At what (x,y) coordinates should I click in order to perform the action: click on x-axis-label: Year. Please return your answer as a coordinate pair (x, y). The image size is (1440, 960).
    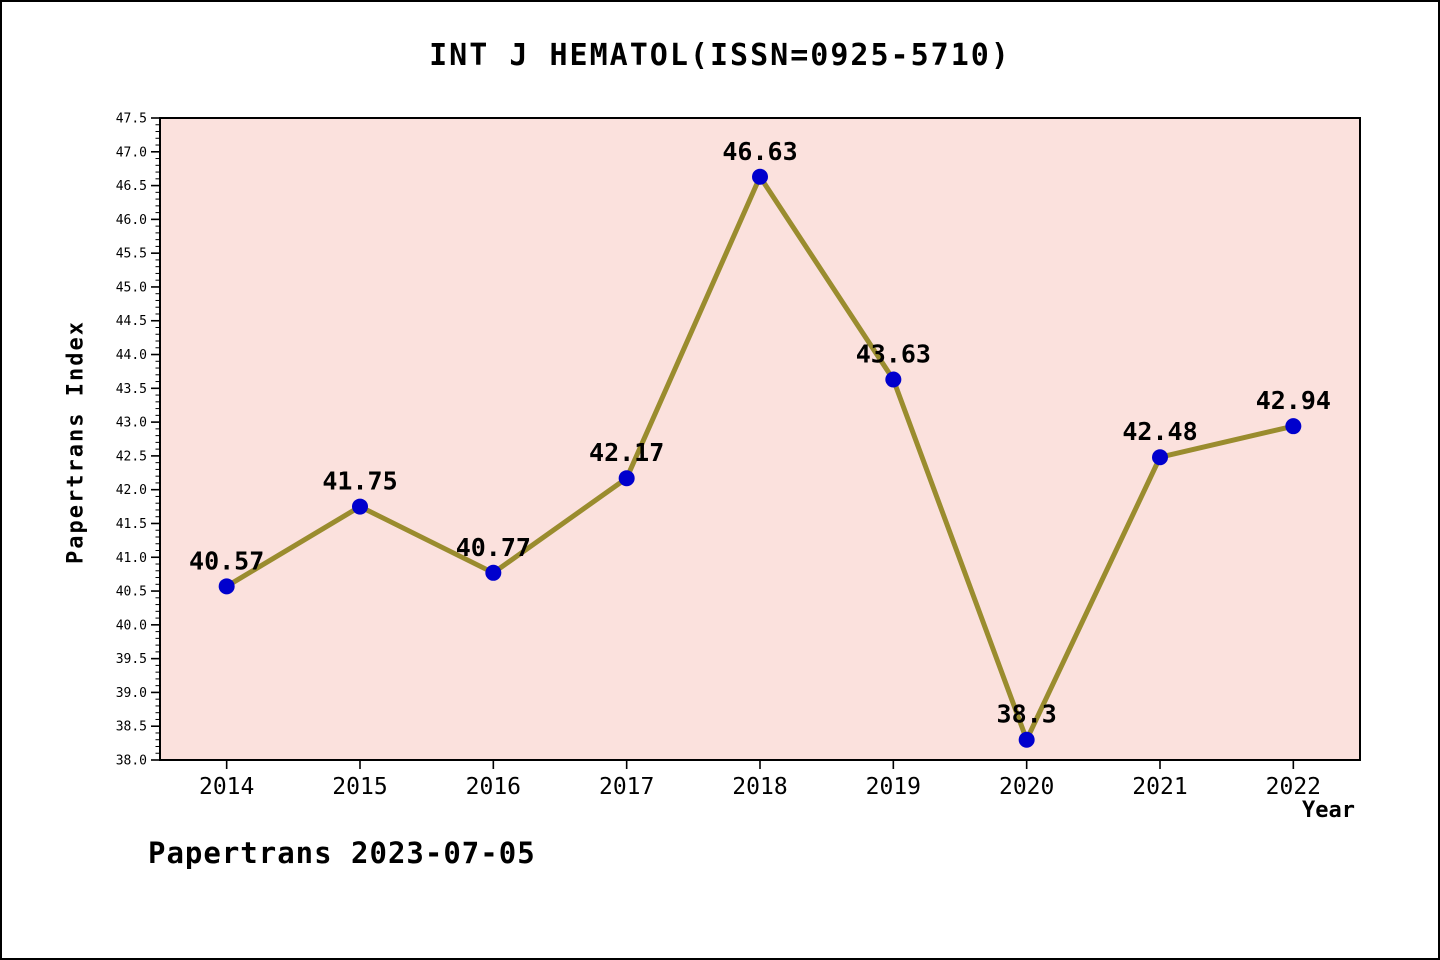
    Looking at the image, I should click on (1328, 810).